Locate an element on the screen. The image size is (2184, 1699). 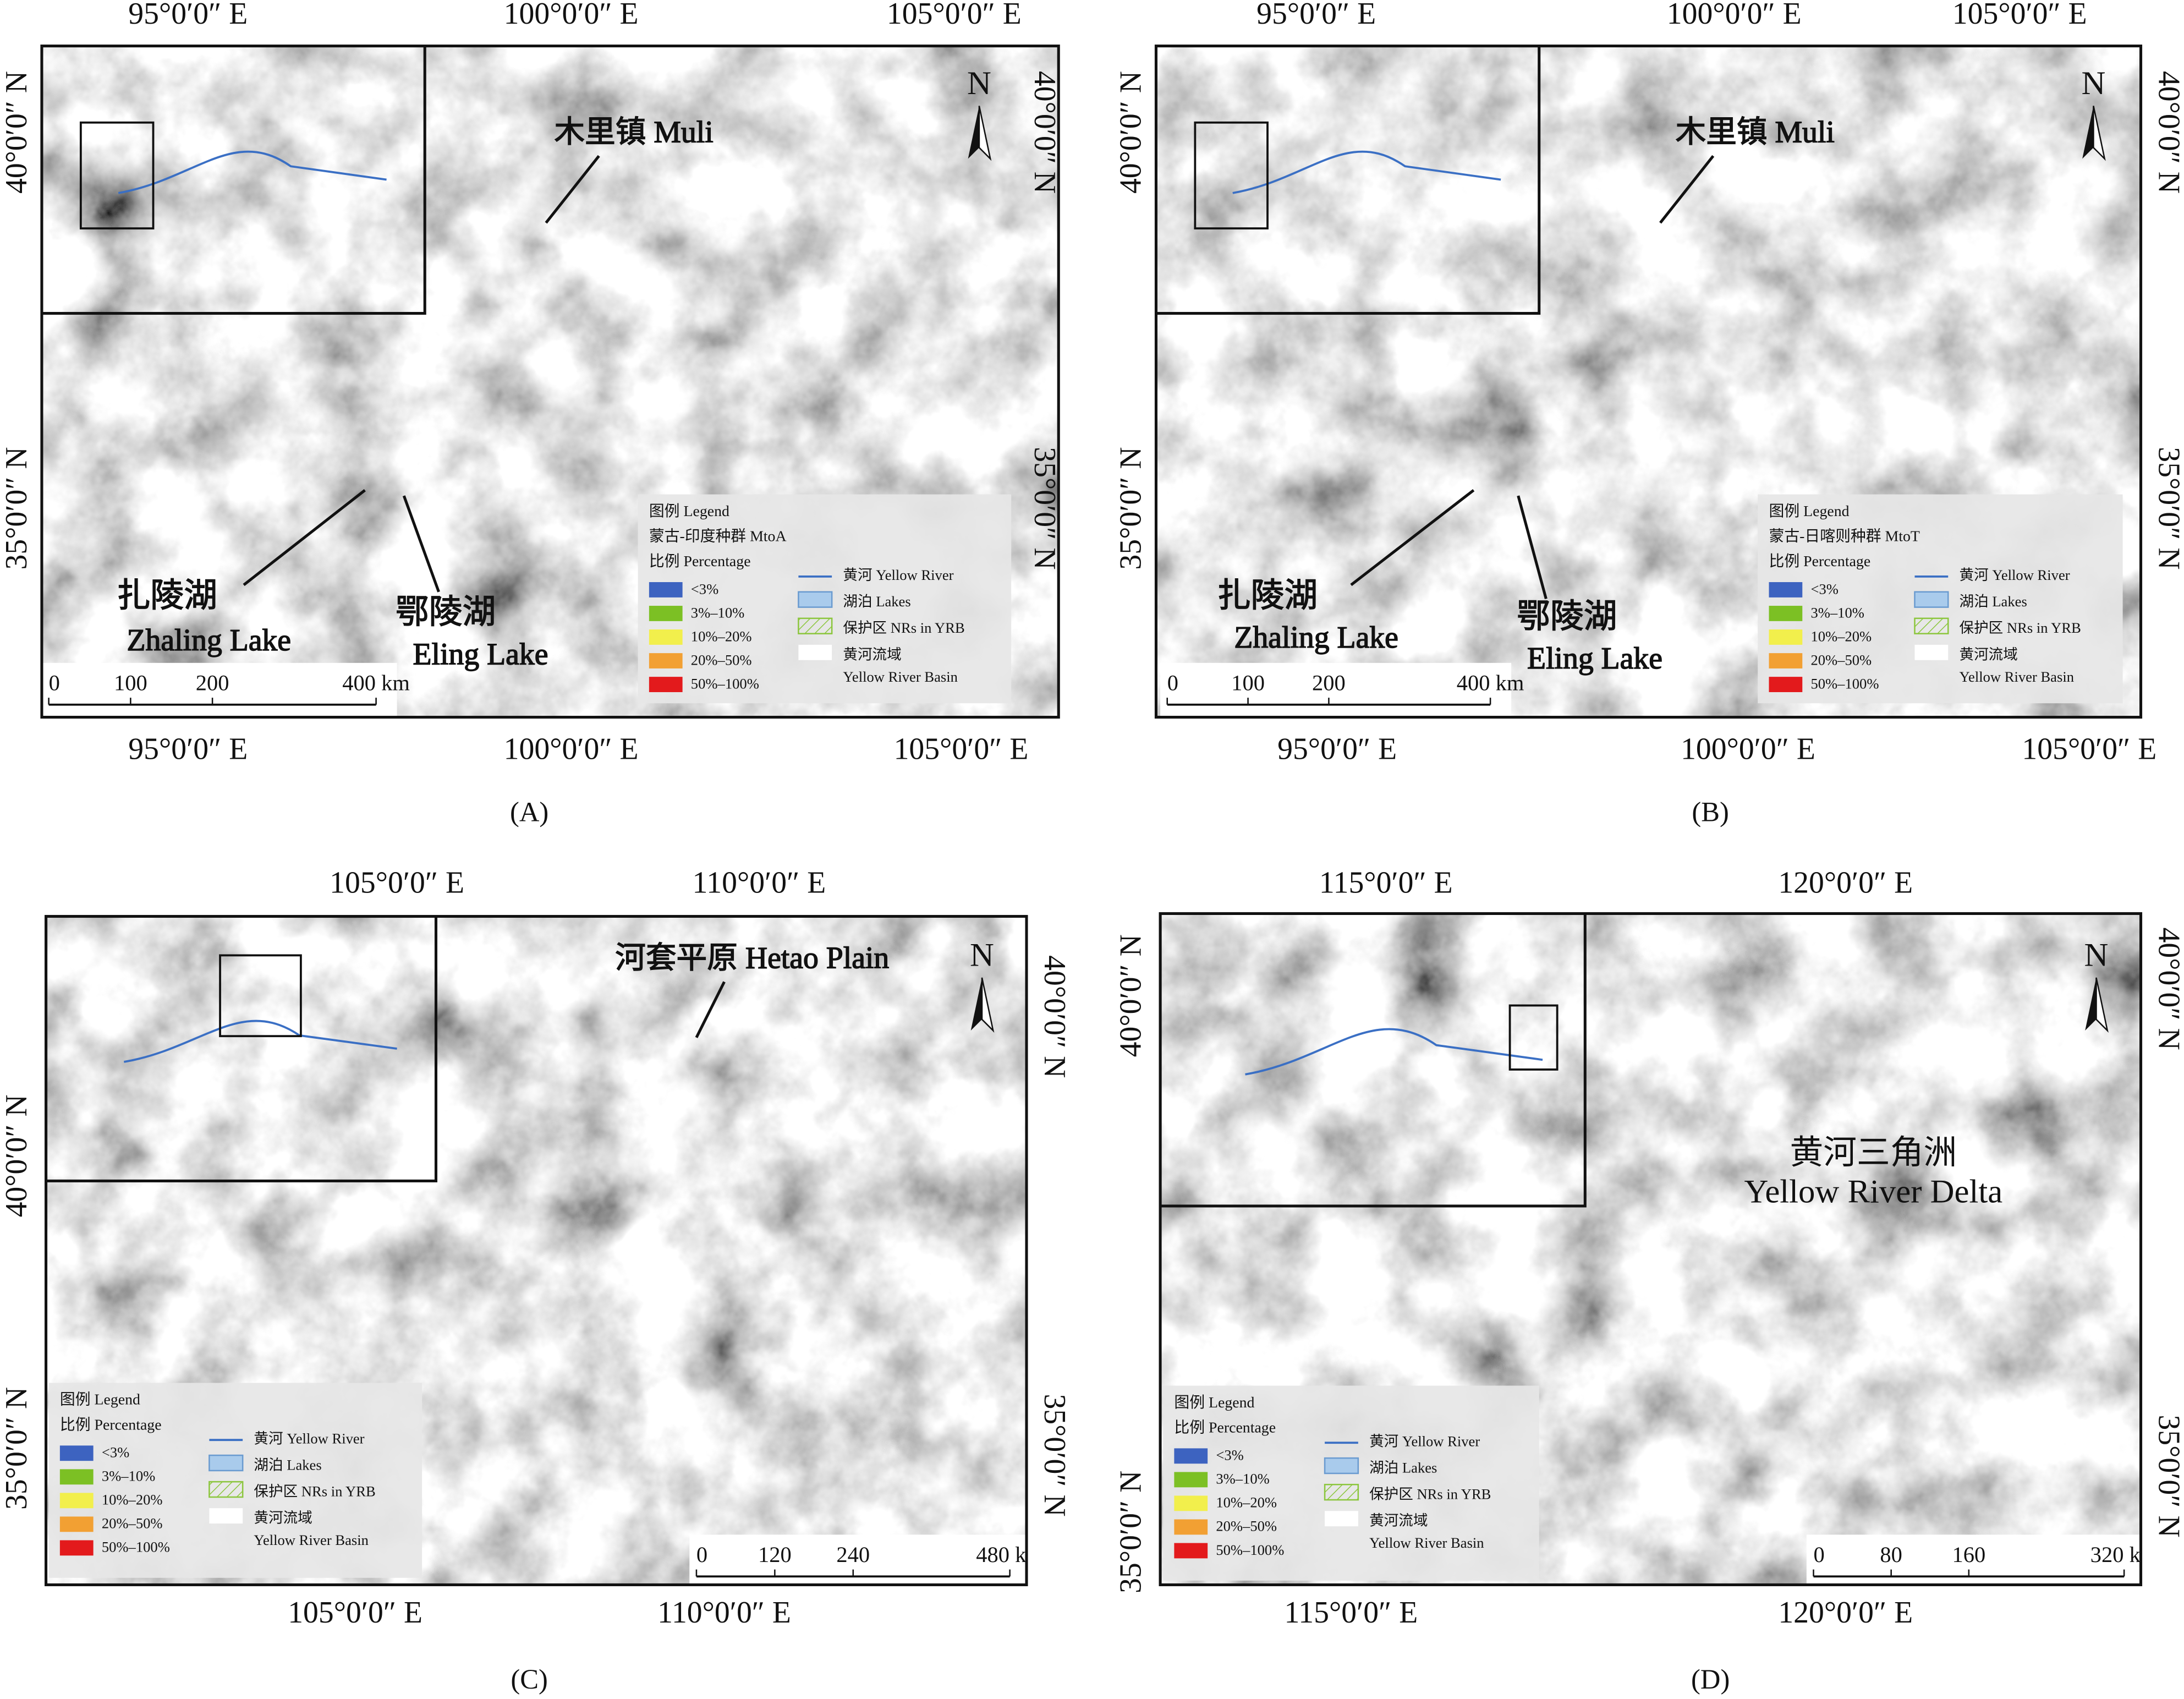
scale-label: 160 is located at coordinates (1969, 1554).